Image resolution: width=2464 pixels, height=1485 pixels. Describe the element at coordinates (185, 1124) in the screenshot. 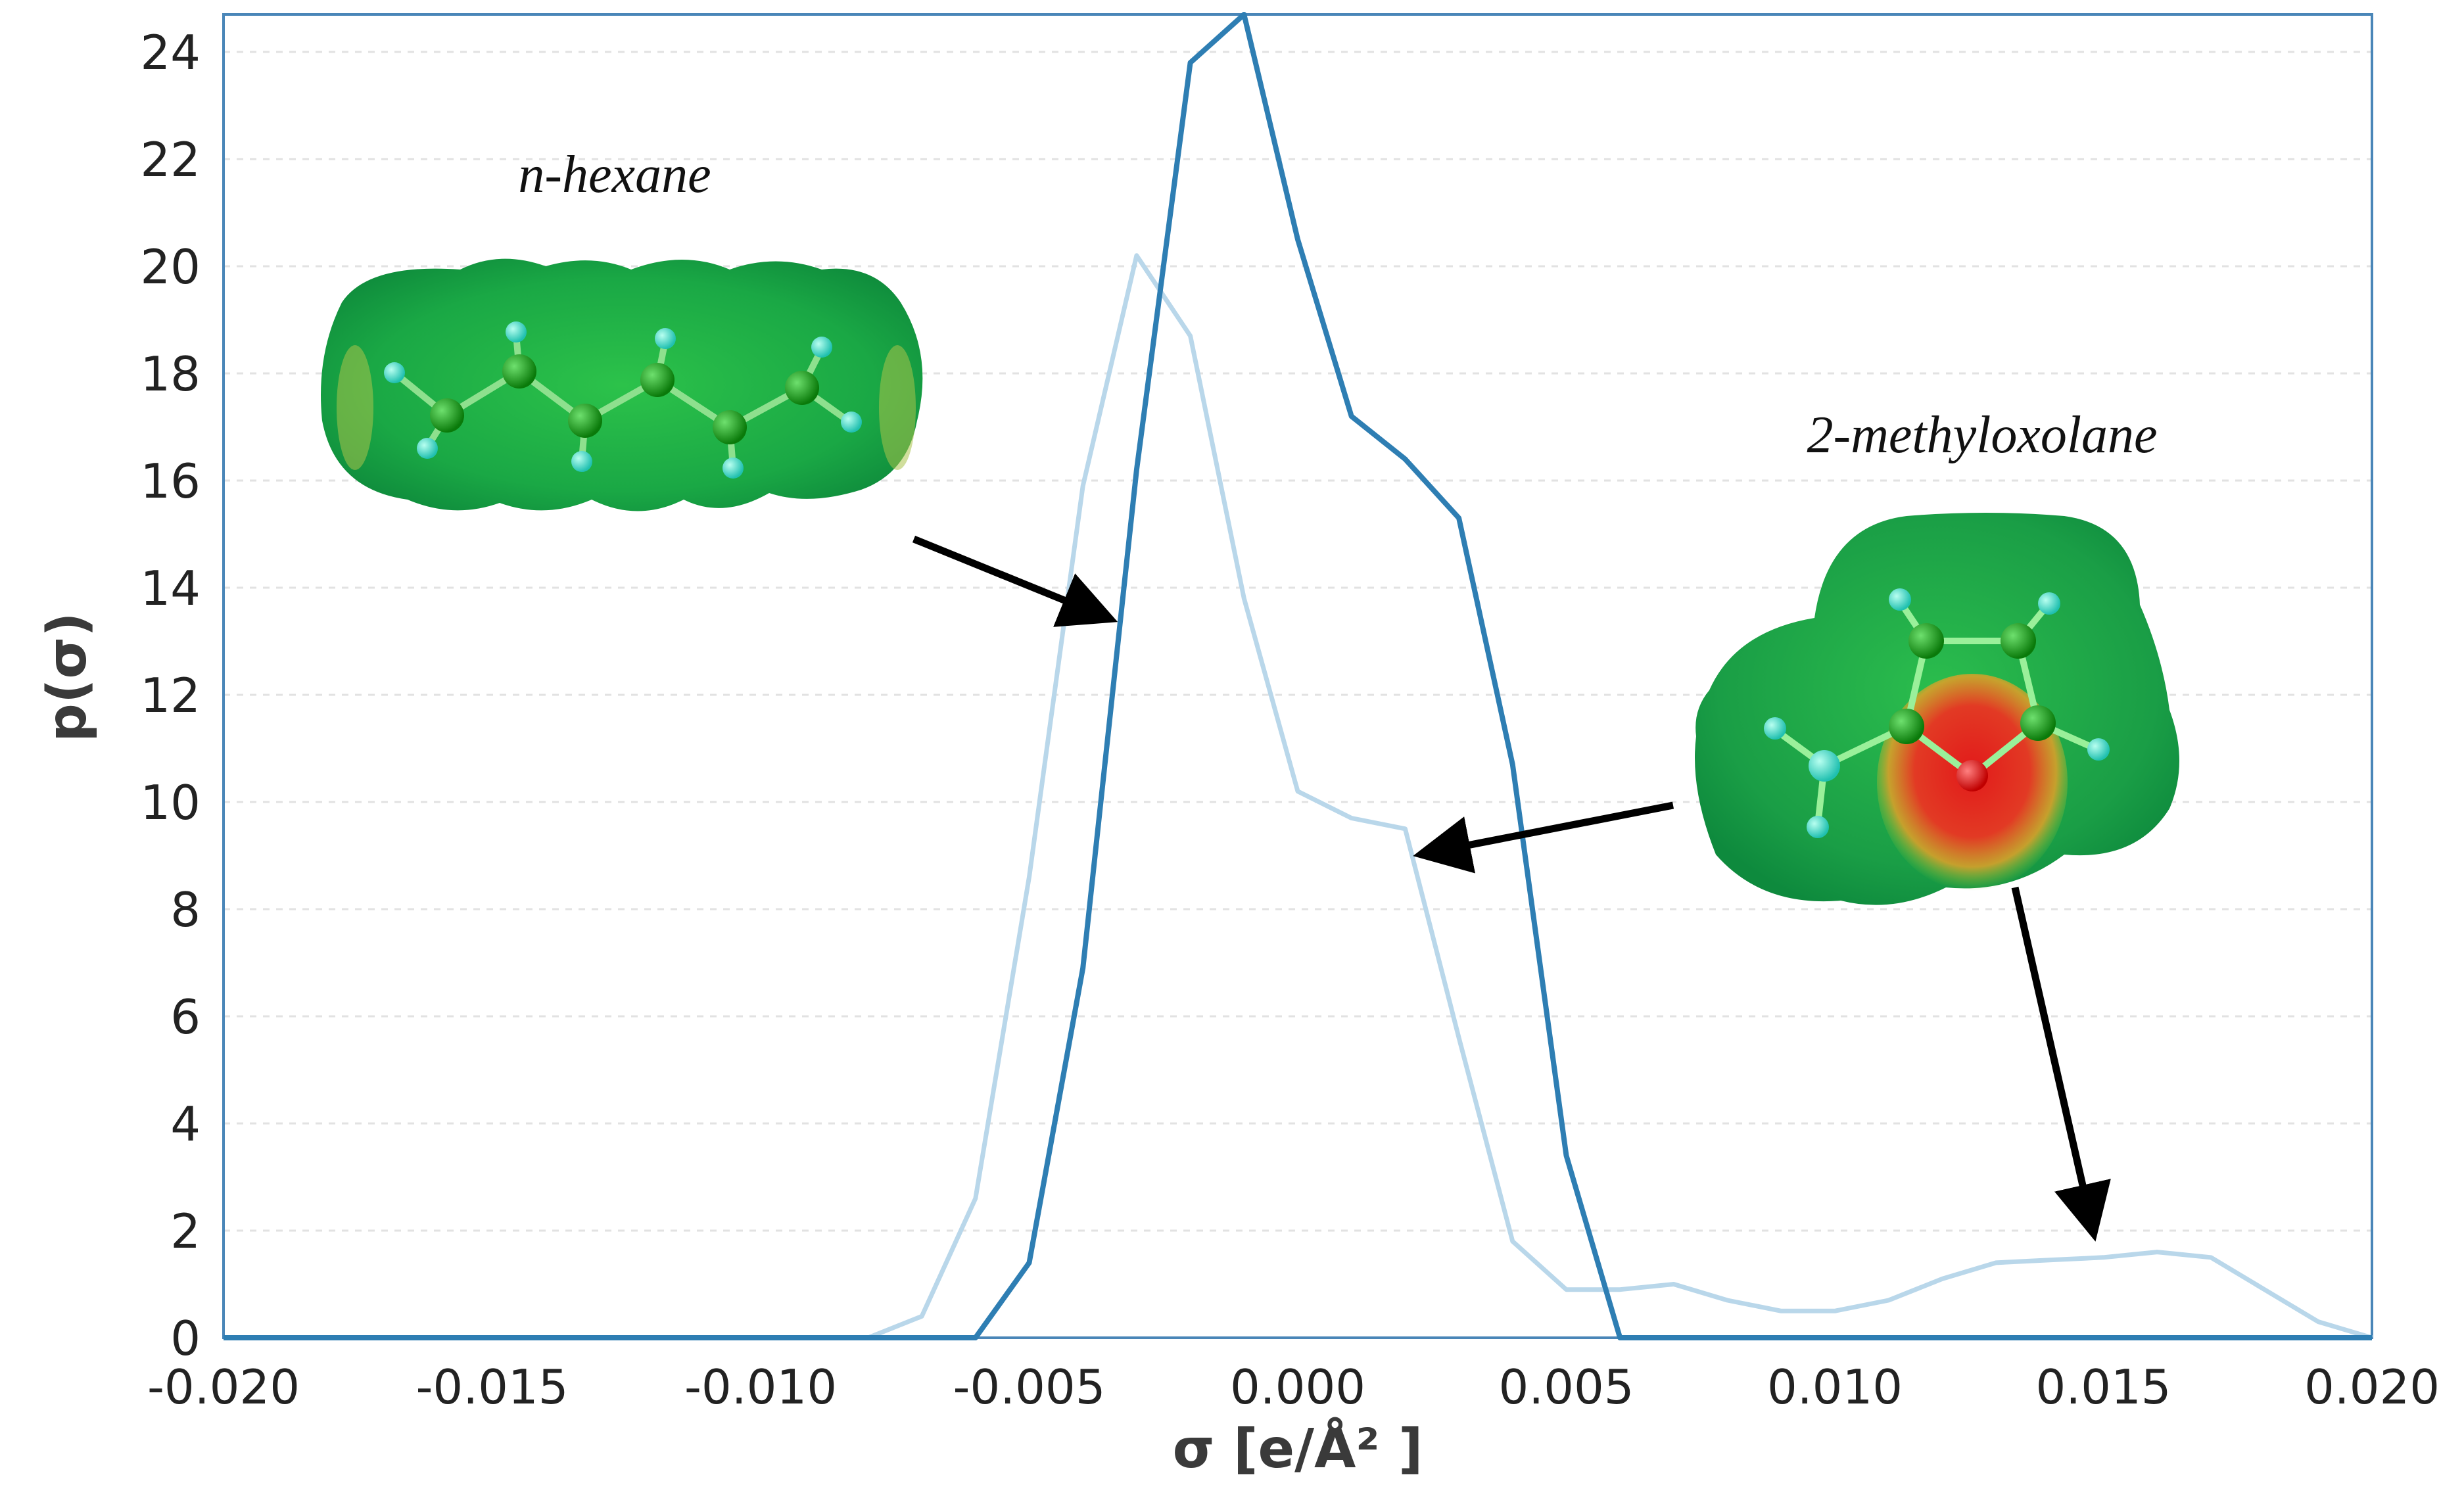

I see `y-tick-label: 4` at that location.